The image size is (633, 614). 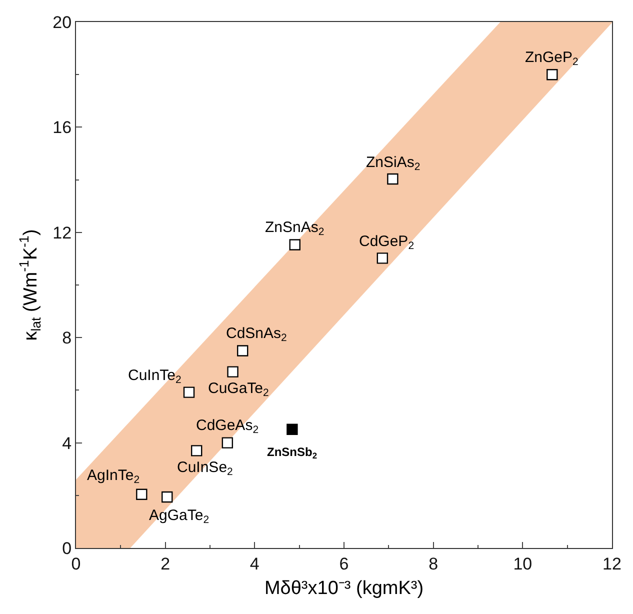 What do you see at coordinates (62, 22) in the screenshot?
I see `y-tick-label: 20` at bounding box center [62, 22].